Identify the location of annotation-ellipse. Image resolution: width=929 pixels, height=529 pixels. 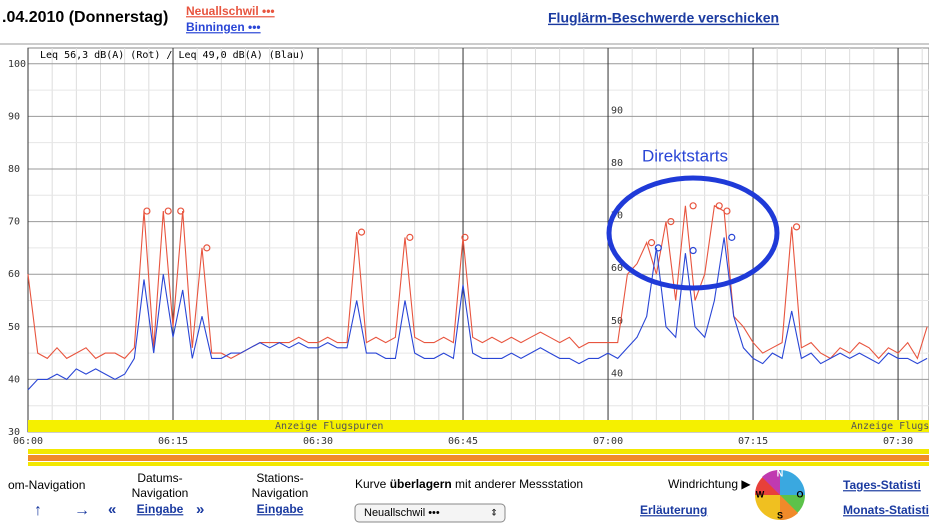
(693, 233).